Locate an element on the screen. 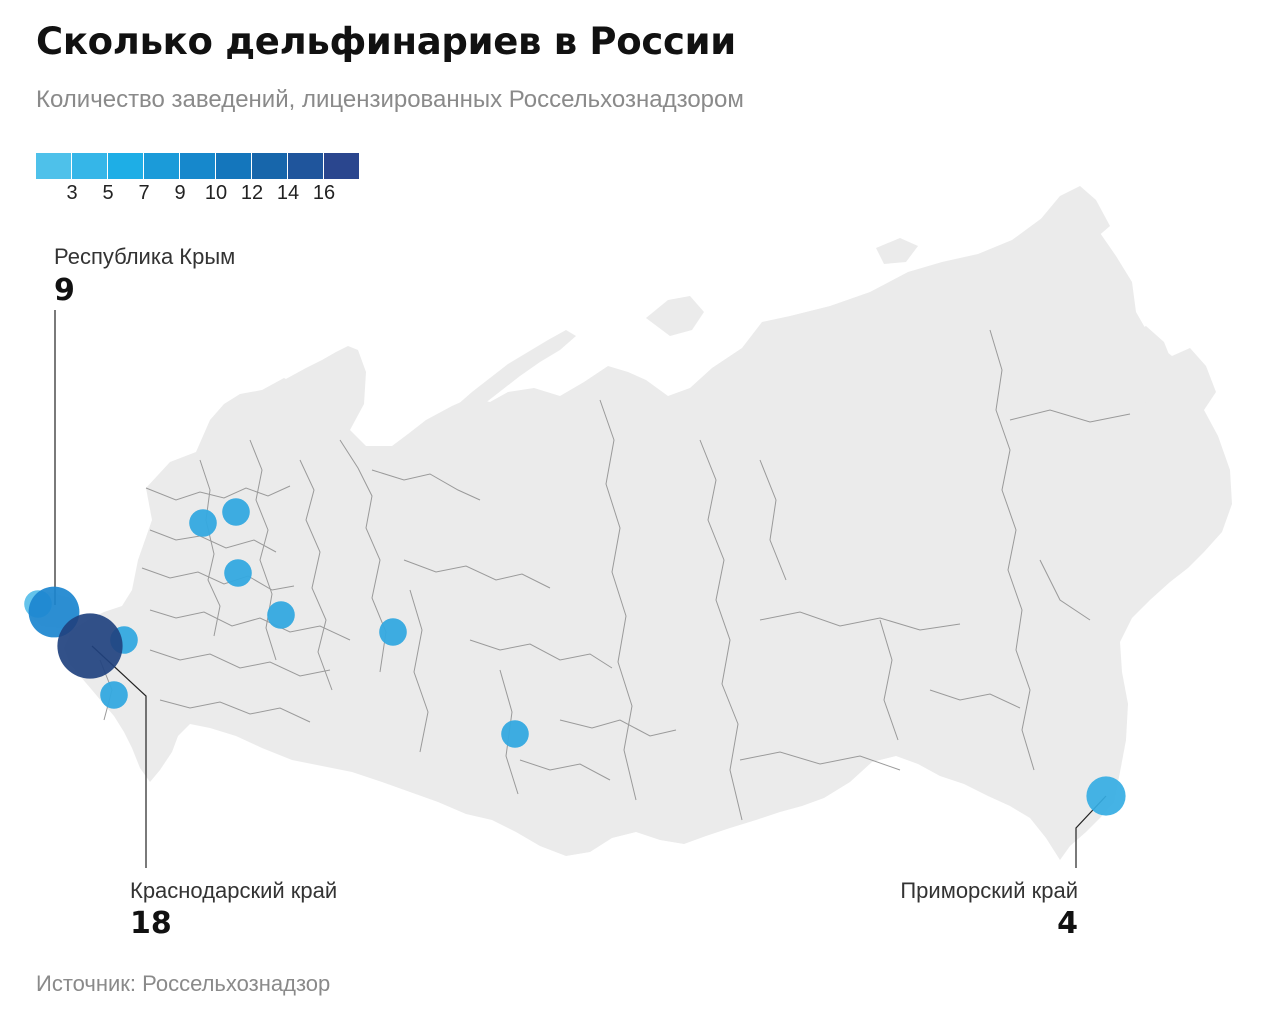 This screenshot has height=1012, width=1274. kola-peninsula is located at coordinates (255, 401).